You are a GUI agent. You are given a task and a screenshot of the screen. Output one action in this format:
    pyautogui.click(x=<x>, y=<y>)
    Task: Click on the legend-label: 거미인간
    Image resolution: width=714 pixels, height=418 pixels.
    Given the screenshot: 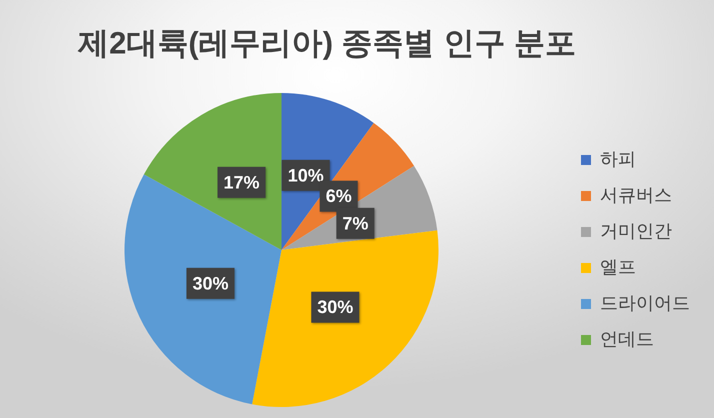 What is the action you would take?
    pyautogui.click(x=636, y=230)
    